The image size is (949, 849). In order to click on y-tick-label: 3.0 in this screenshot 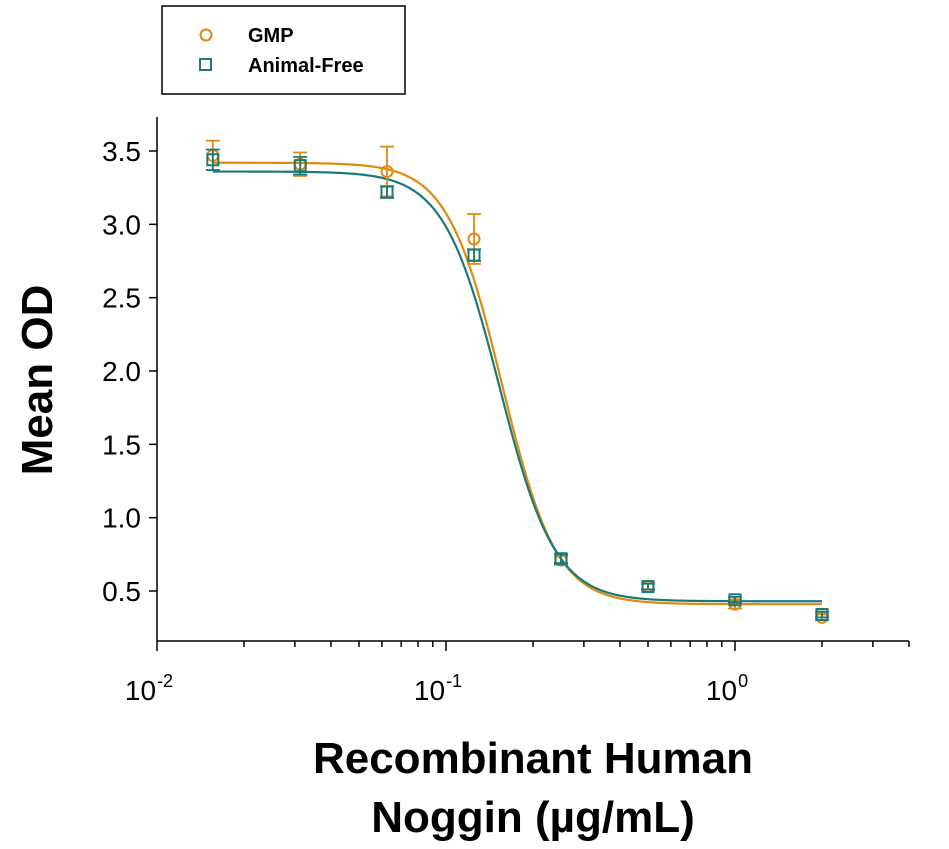, I will do `click(121, 224)`.